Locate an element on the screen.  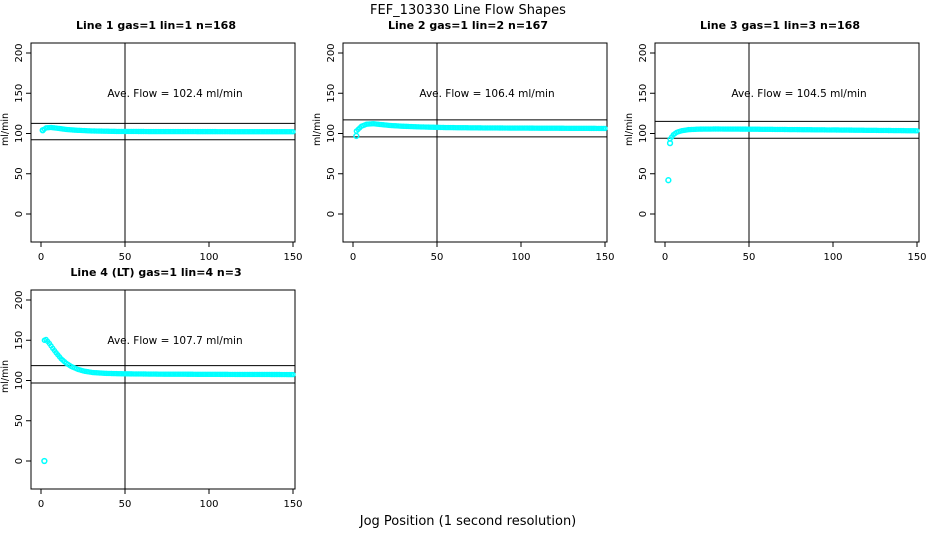
main-title: FEF_130330 Line Flow Shapes is located at coordinates (468, 10).